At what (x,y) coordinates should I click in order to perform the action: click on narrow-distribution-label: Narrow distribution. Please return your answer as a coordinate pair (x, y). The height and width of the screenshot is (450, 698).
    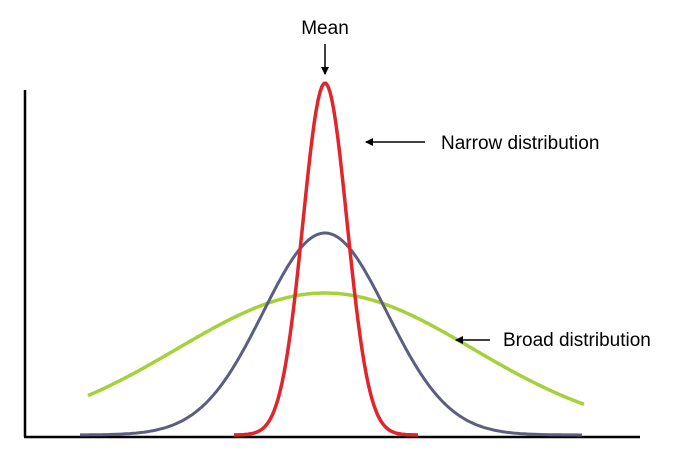
    Looking at the image, I should click on (520, 143).